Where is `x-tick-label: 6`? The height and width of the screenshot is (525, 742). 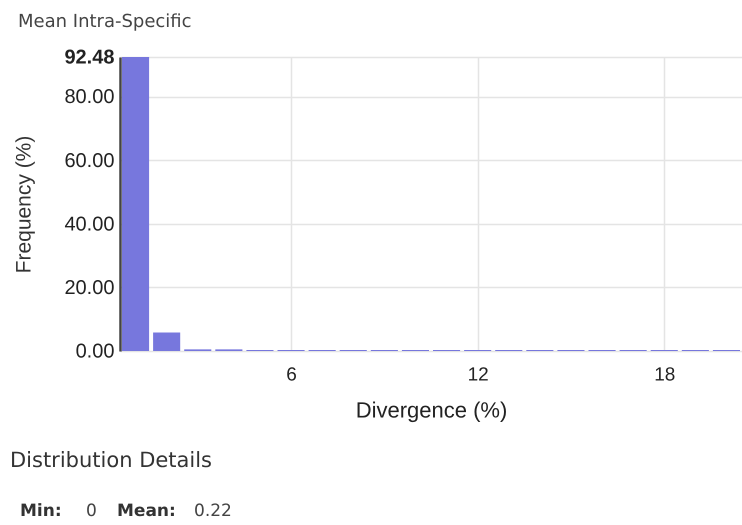 x-tick-label: 6 is located at coordinates (291, 375).